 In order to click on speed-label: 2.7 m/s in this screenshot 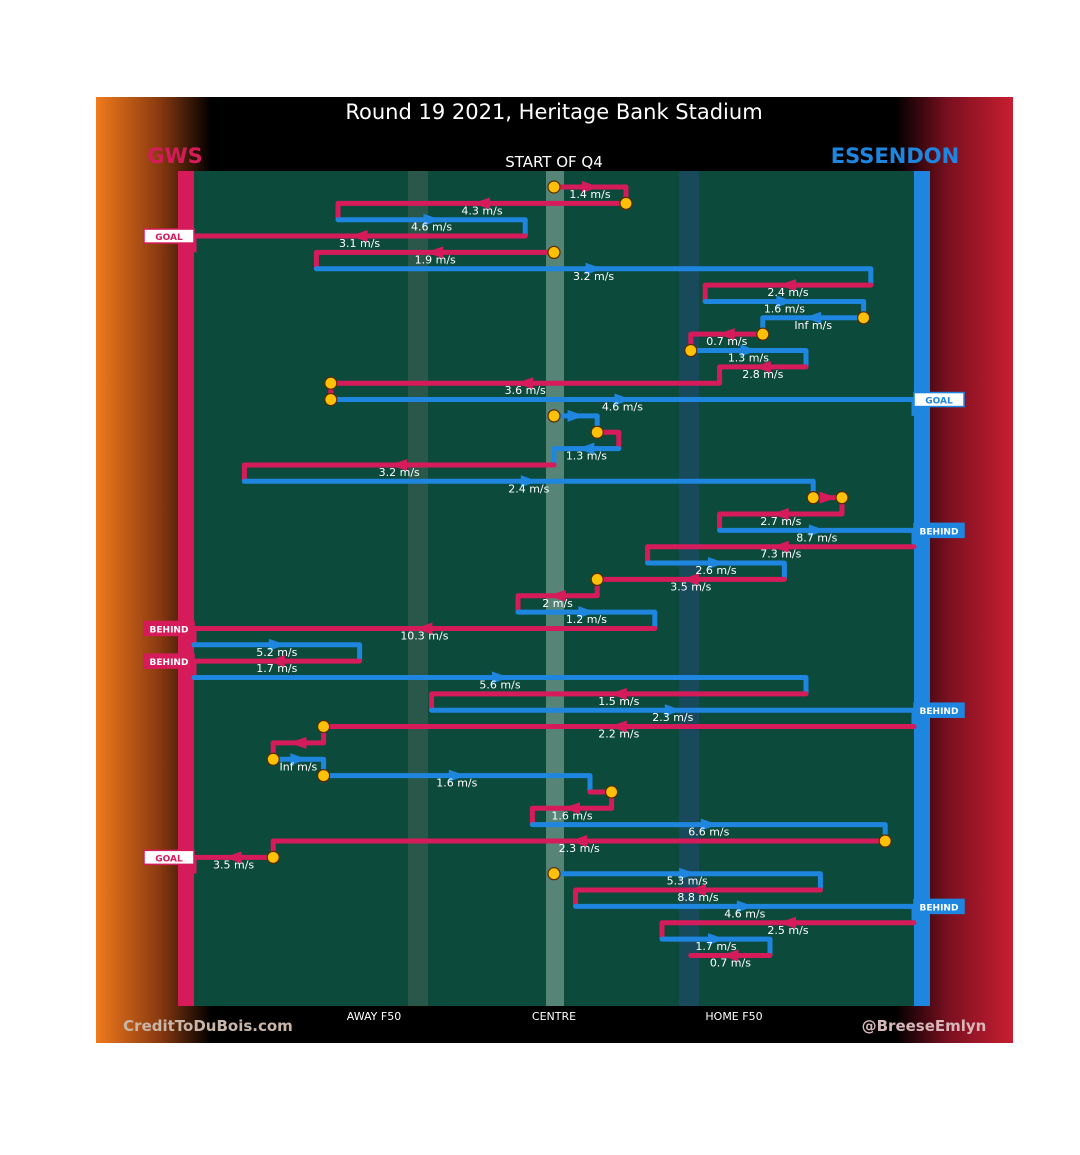, I will do `click(780, 521)`.